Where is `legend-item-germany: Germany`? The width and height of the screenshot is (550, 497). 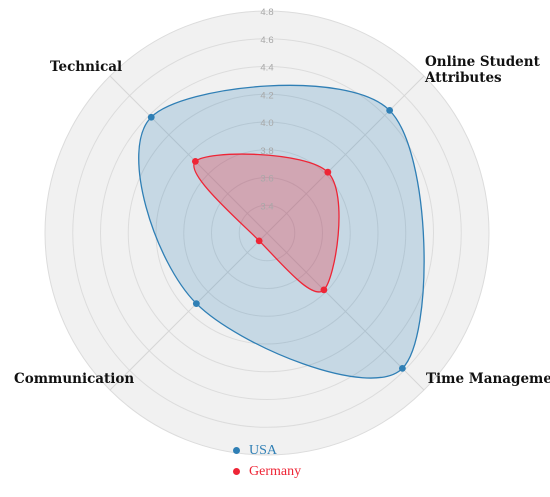
legend-item-germany: Germany is located at coordinates (267, 471).